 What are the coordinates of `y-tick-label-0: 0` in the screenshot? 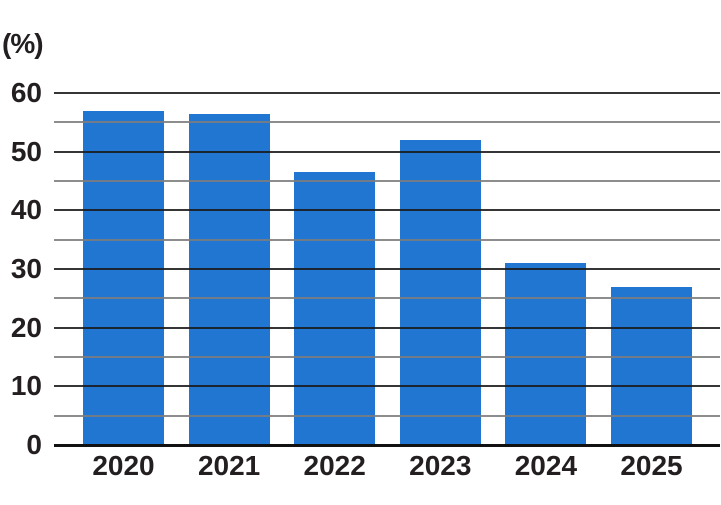 It's located at (34, 444).